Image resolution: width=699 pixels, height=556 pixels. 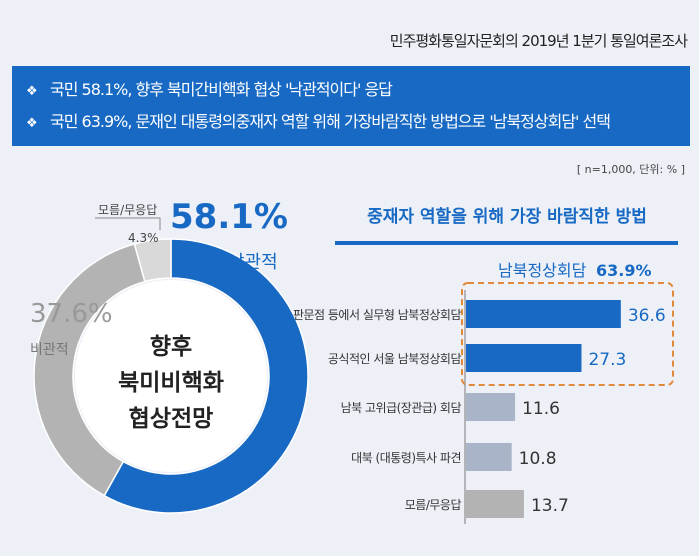 I want to click on bar-value-label: 36.6, so click(x=647, y=316).